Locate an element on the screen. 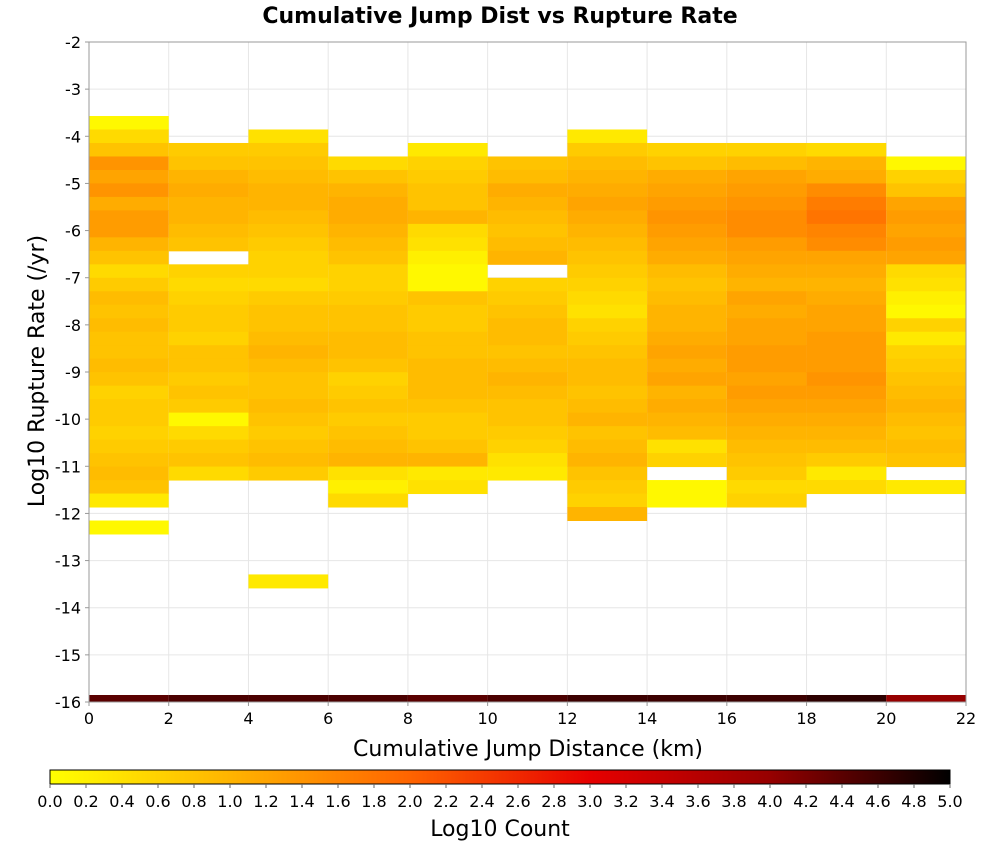  colorbar-tick-label: 0.4 is located at coordinates (121, 801).